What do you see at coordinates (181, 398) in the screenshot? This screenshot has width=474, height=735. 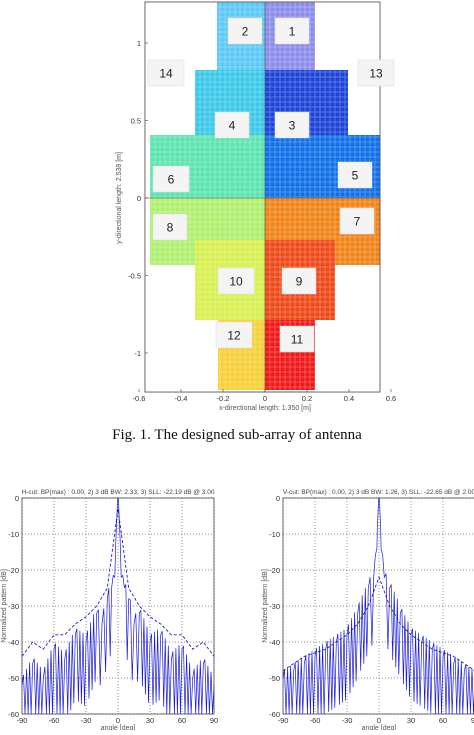 I see `x-tick-label: -0.4` at bounding box center [181, 398].